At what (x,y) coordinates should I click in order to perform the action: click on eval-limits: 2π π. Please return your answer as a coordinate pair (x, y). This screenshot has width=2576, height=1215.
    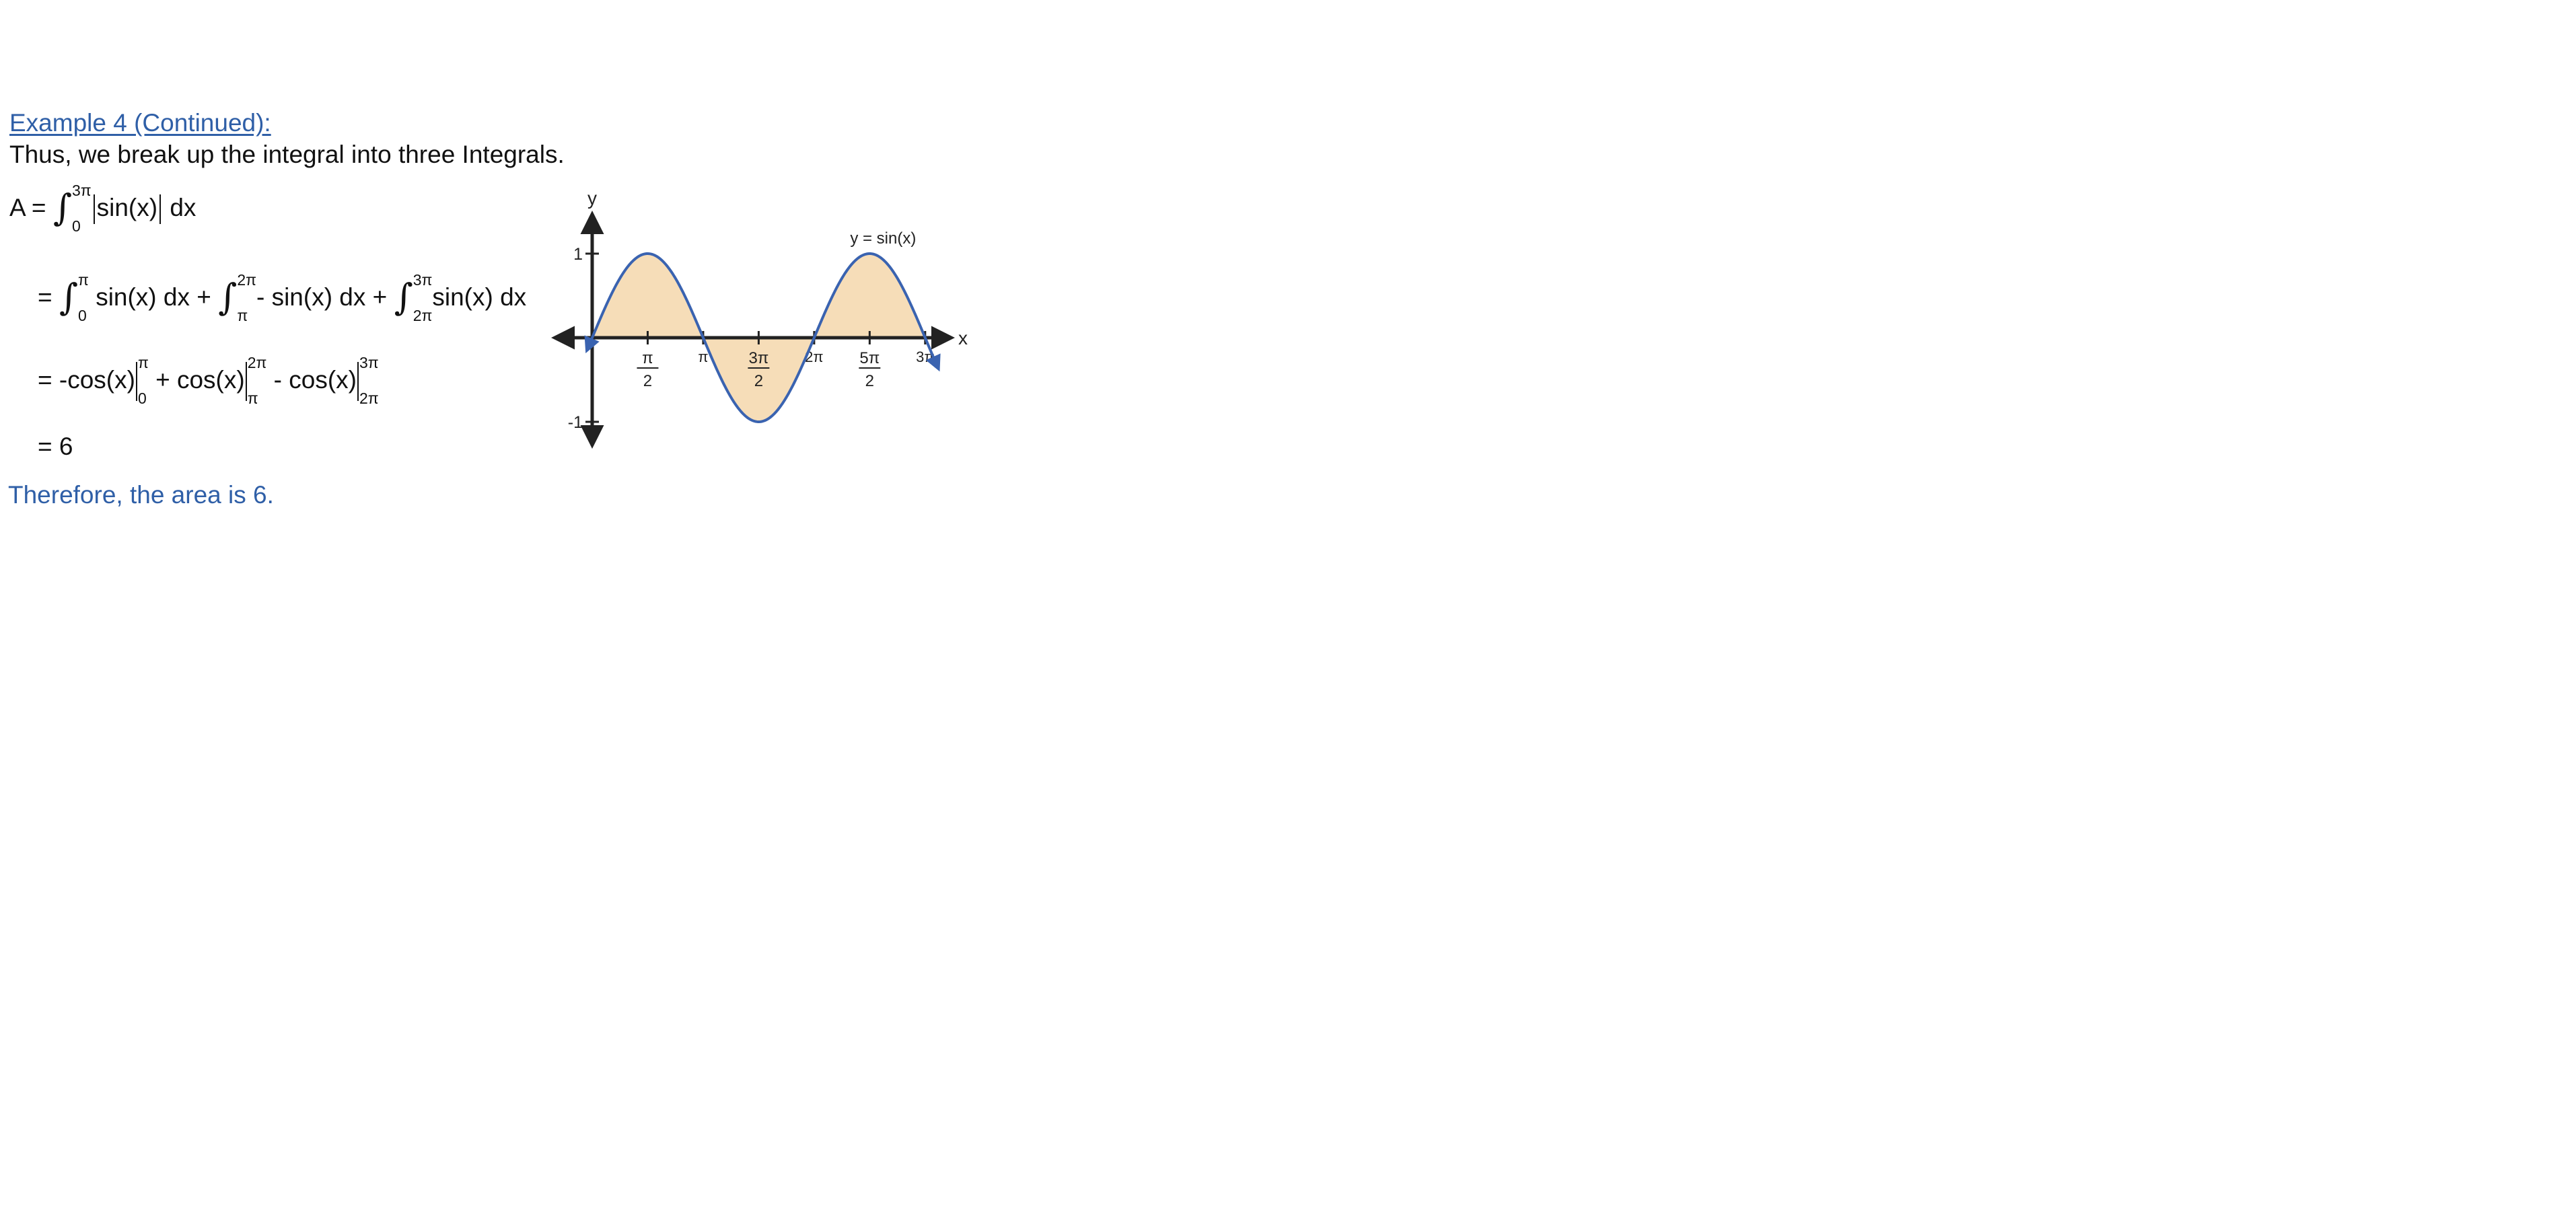
    Looking at the image, I should click on (257, 380).